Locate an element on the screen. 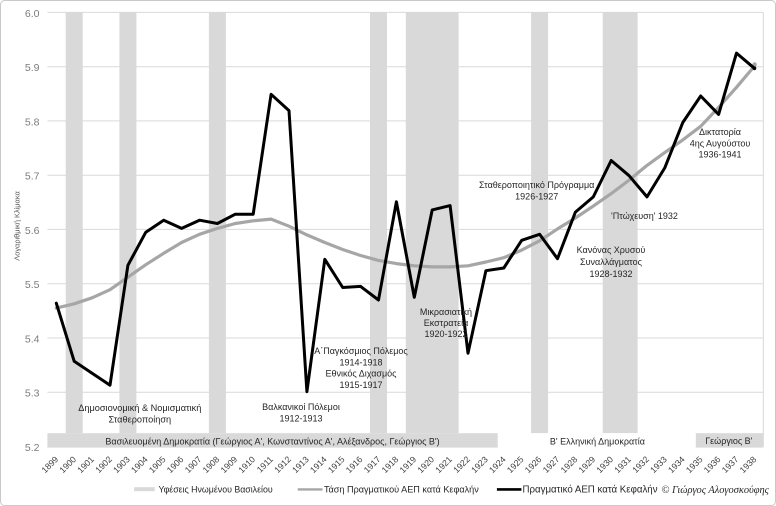  svg-text: 5.8 is located at coordinates (32, 122).